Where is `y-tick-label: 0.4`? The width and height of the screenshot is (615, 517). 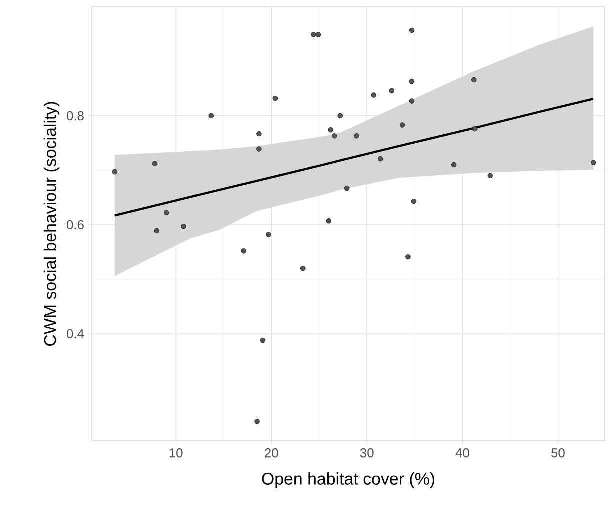
y-tick-label: 0.4 is located at coordinates (75, 334).